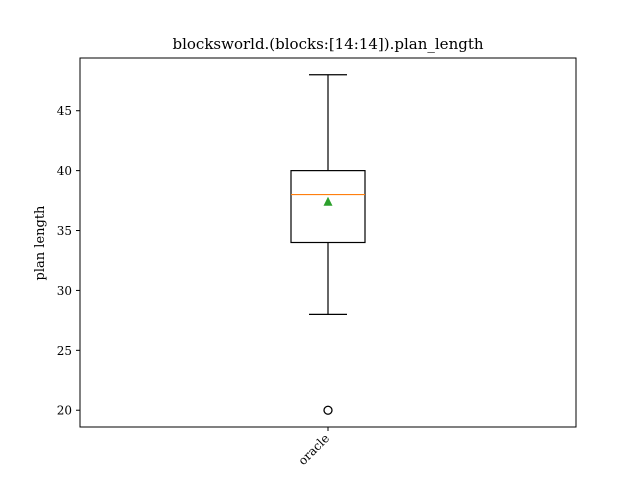 The image size is (640, 480). I want to click on y-axis-label: plan length, so click(40, 243).